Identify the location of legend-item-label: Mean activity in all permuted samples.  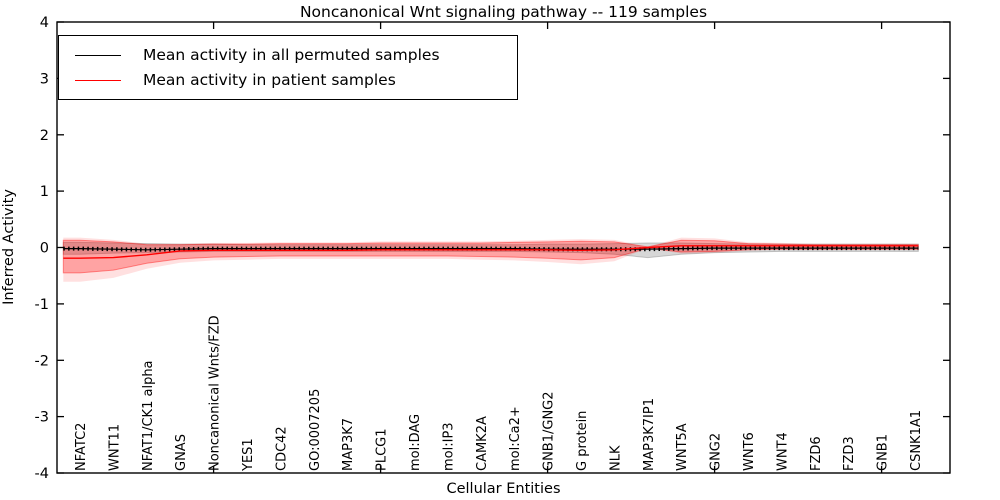
(291, 55).